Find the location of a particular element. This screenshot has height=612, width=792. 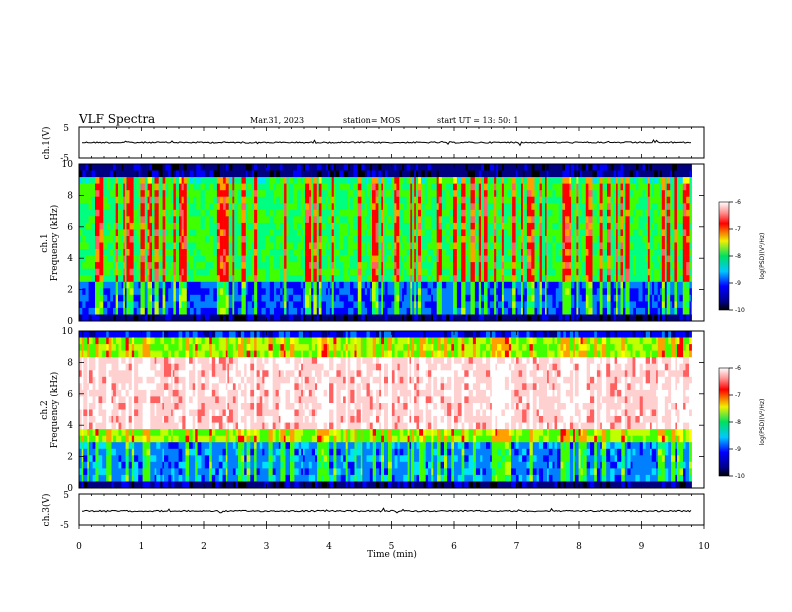

ch2-spectrogram-ytick-0: 0 is located at coordinates (70, 489).